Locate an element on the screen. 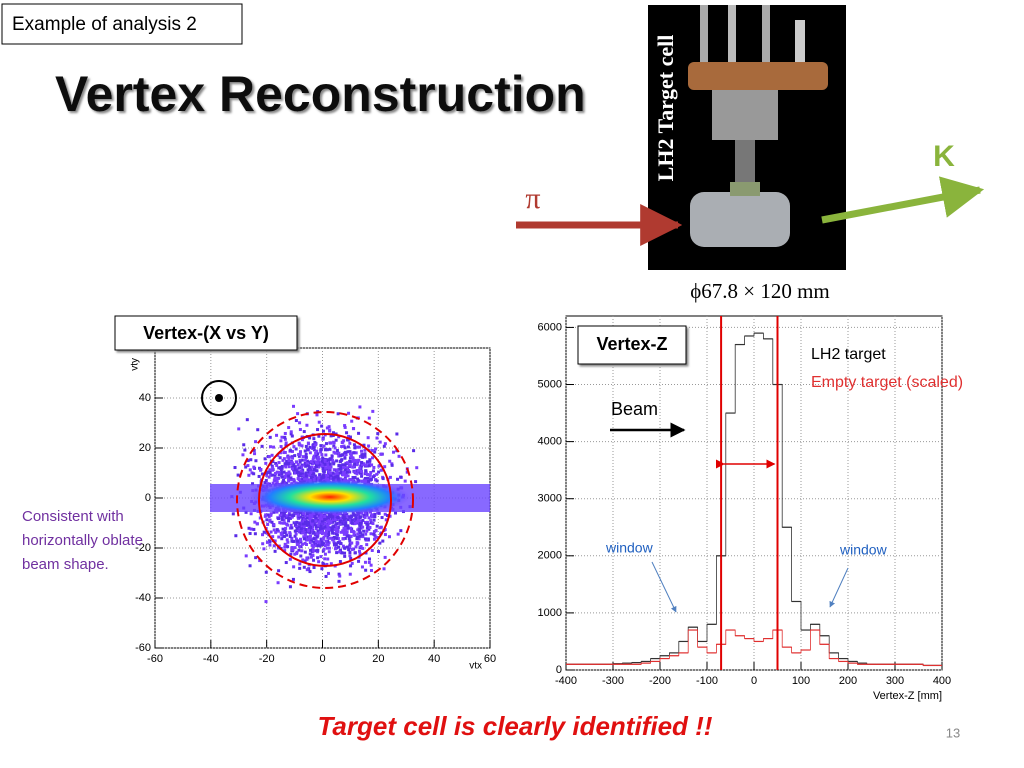  y-tick-label: 0 is located at coordinates (559, 670).